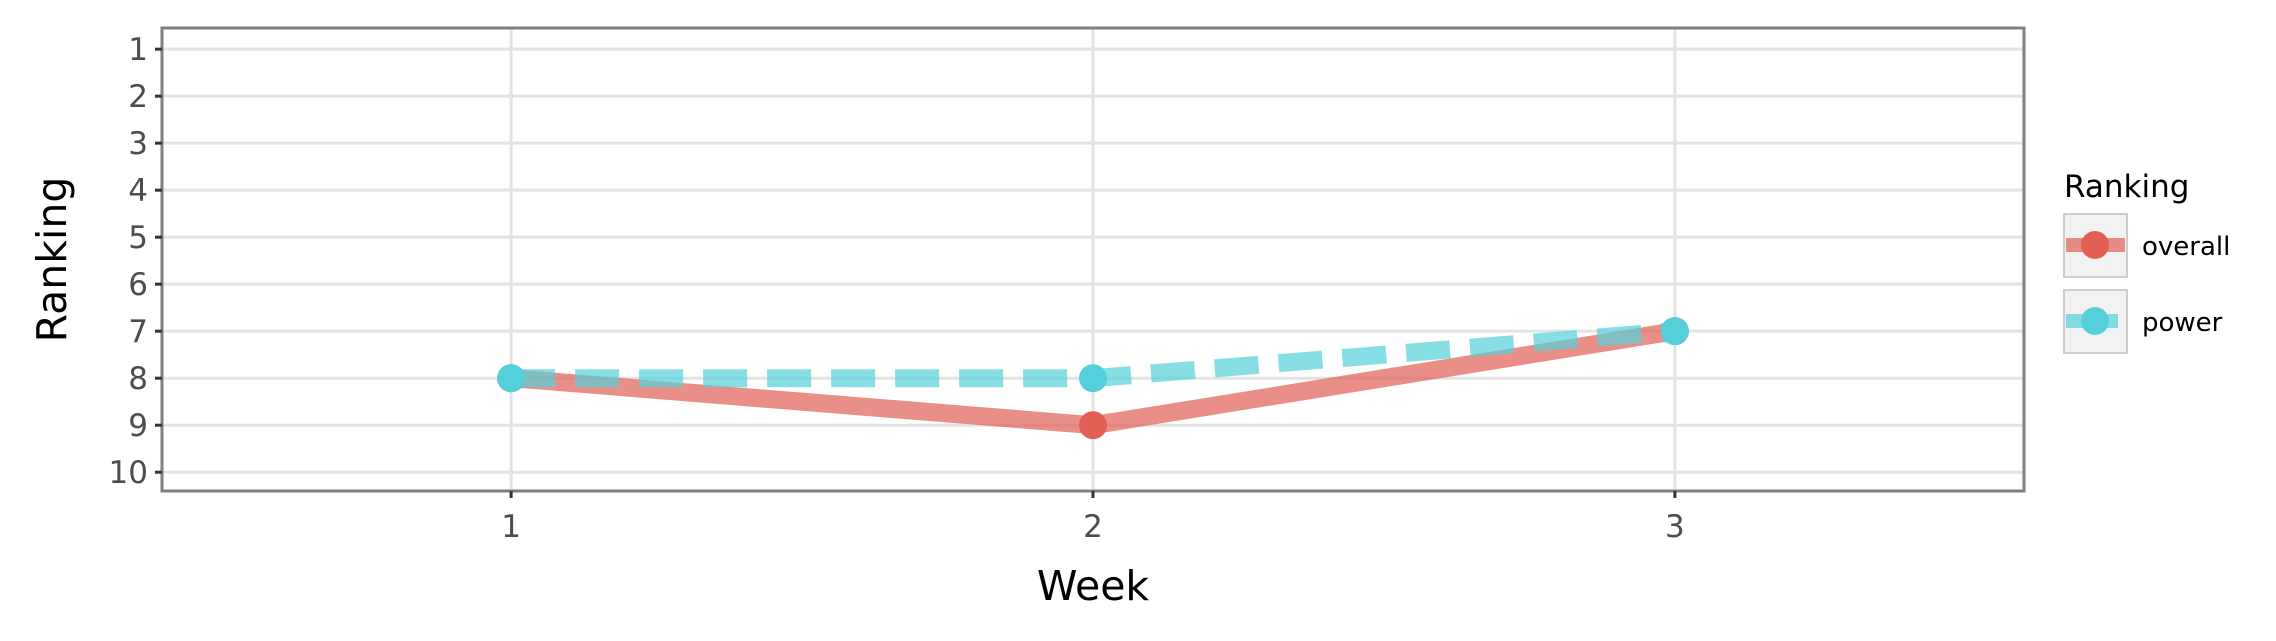 This screenshot has height=641, width=2276. Describe the element at coordinates (135, 261) in the screenshot. I see `y-axis: 1 2 3 4 5 6 7 8 9 10` at that location.